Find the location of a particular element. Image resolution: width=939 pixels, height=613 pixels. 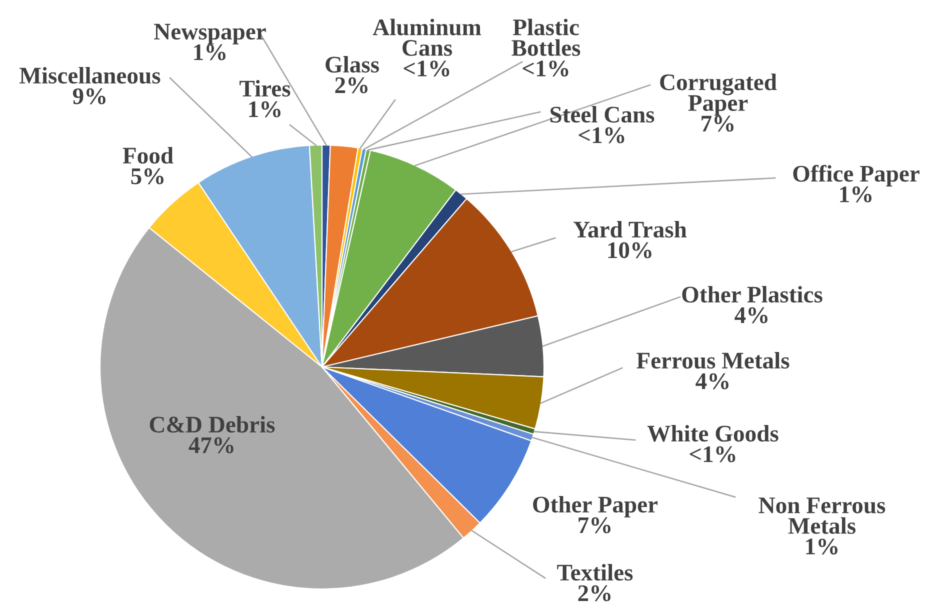

slice-label: White Goods is located at coordinates (712, 433).